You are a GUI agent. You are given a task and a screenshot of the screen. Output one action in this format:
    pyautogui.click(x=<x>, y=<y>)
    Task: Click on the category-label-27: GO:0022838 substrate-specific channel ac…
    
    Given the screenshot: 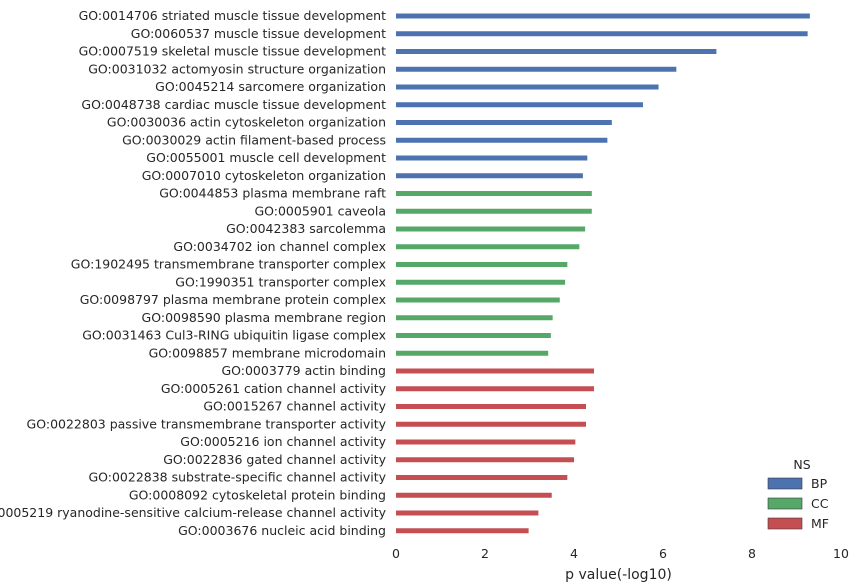 What is the action you would take?
    pyautogui.click(x=237, y=477)
    